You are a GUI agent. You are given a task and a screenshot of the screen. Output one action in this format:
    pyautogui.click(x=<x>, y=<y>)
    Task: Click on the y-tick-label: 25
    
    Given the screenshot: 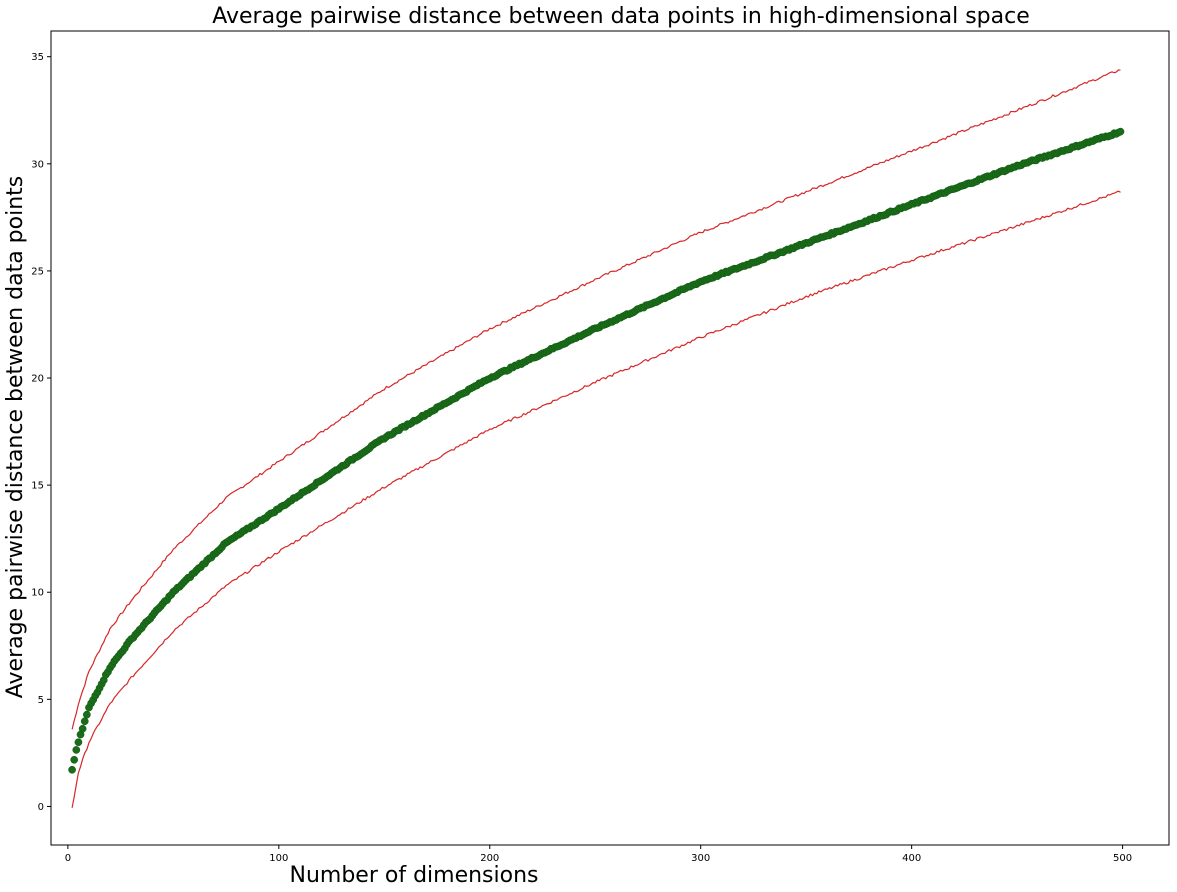 What is the action you would take?
    pyautogui.click(x=37, y=271)
    